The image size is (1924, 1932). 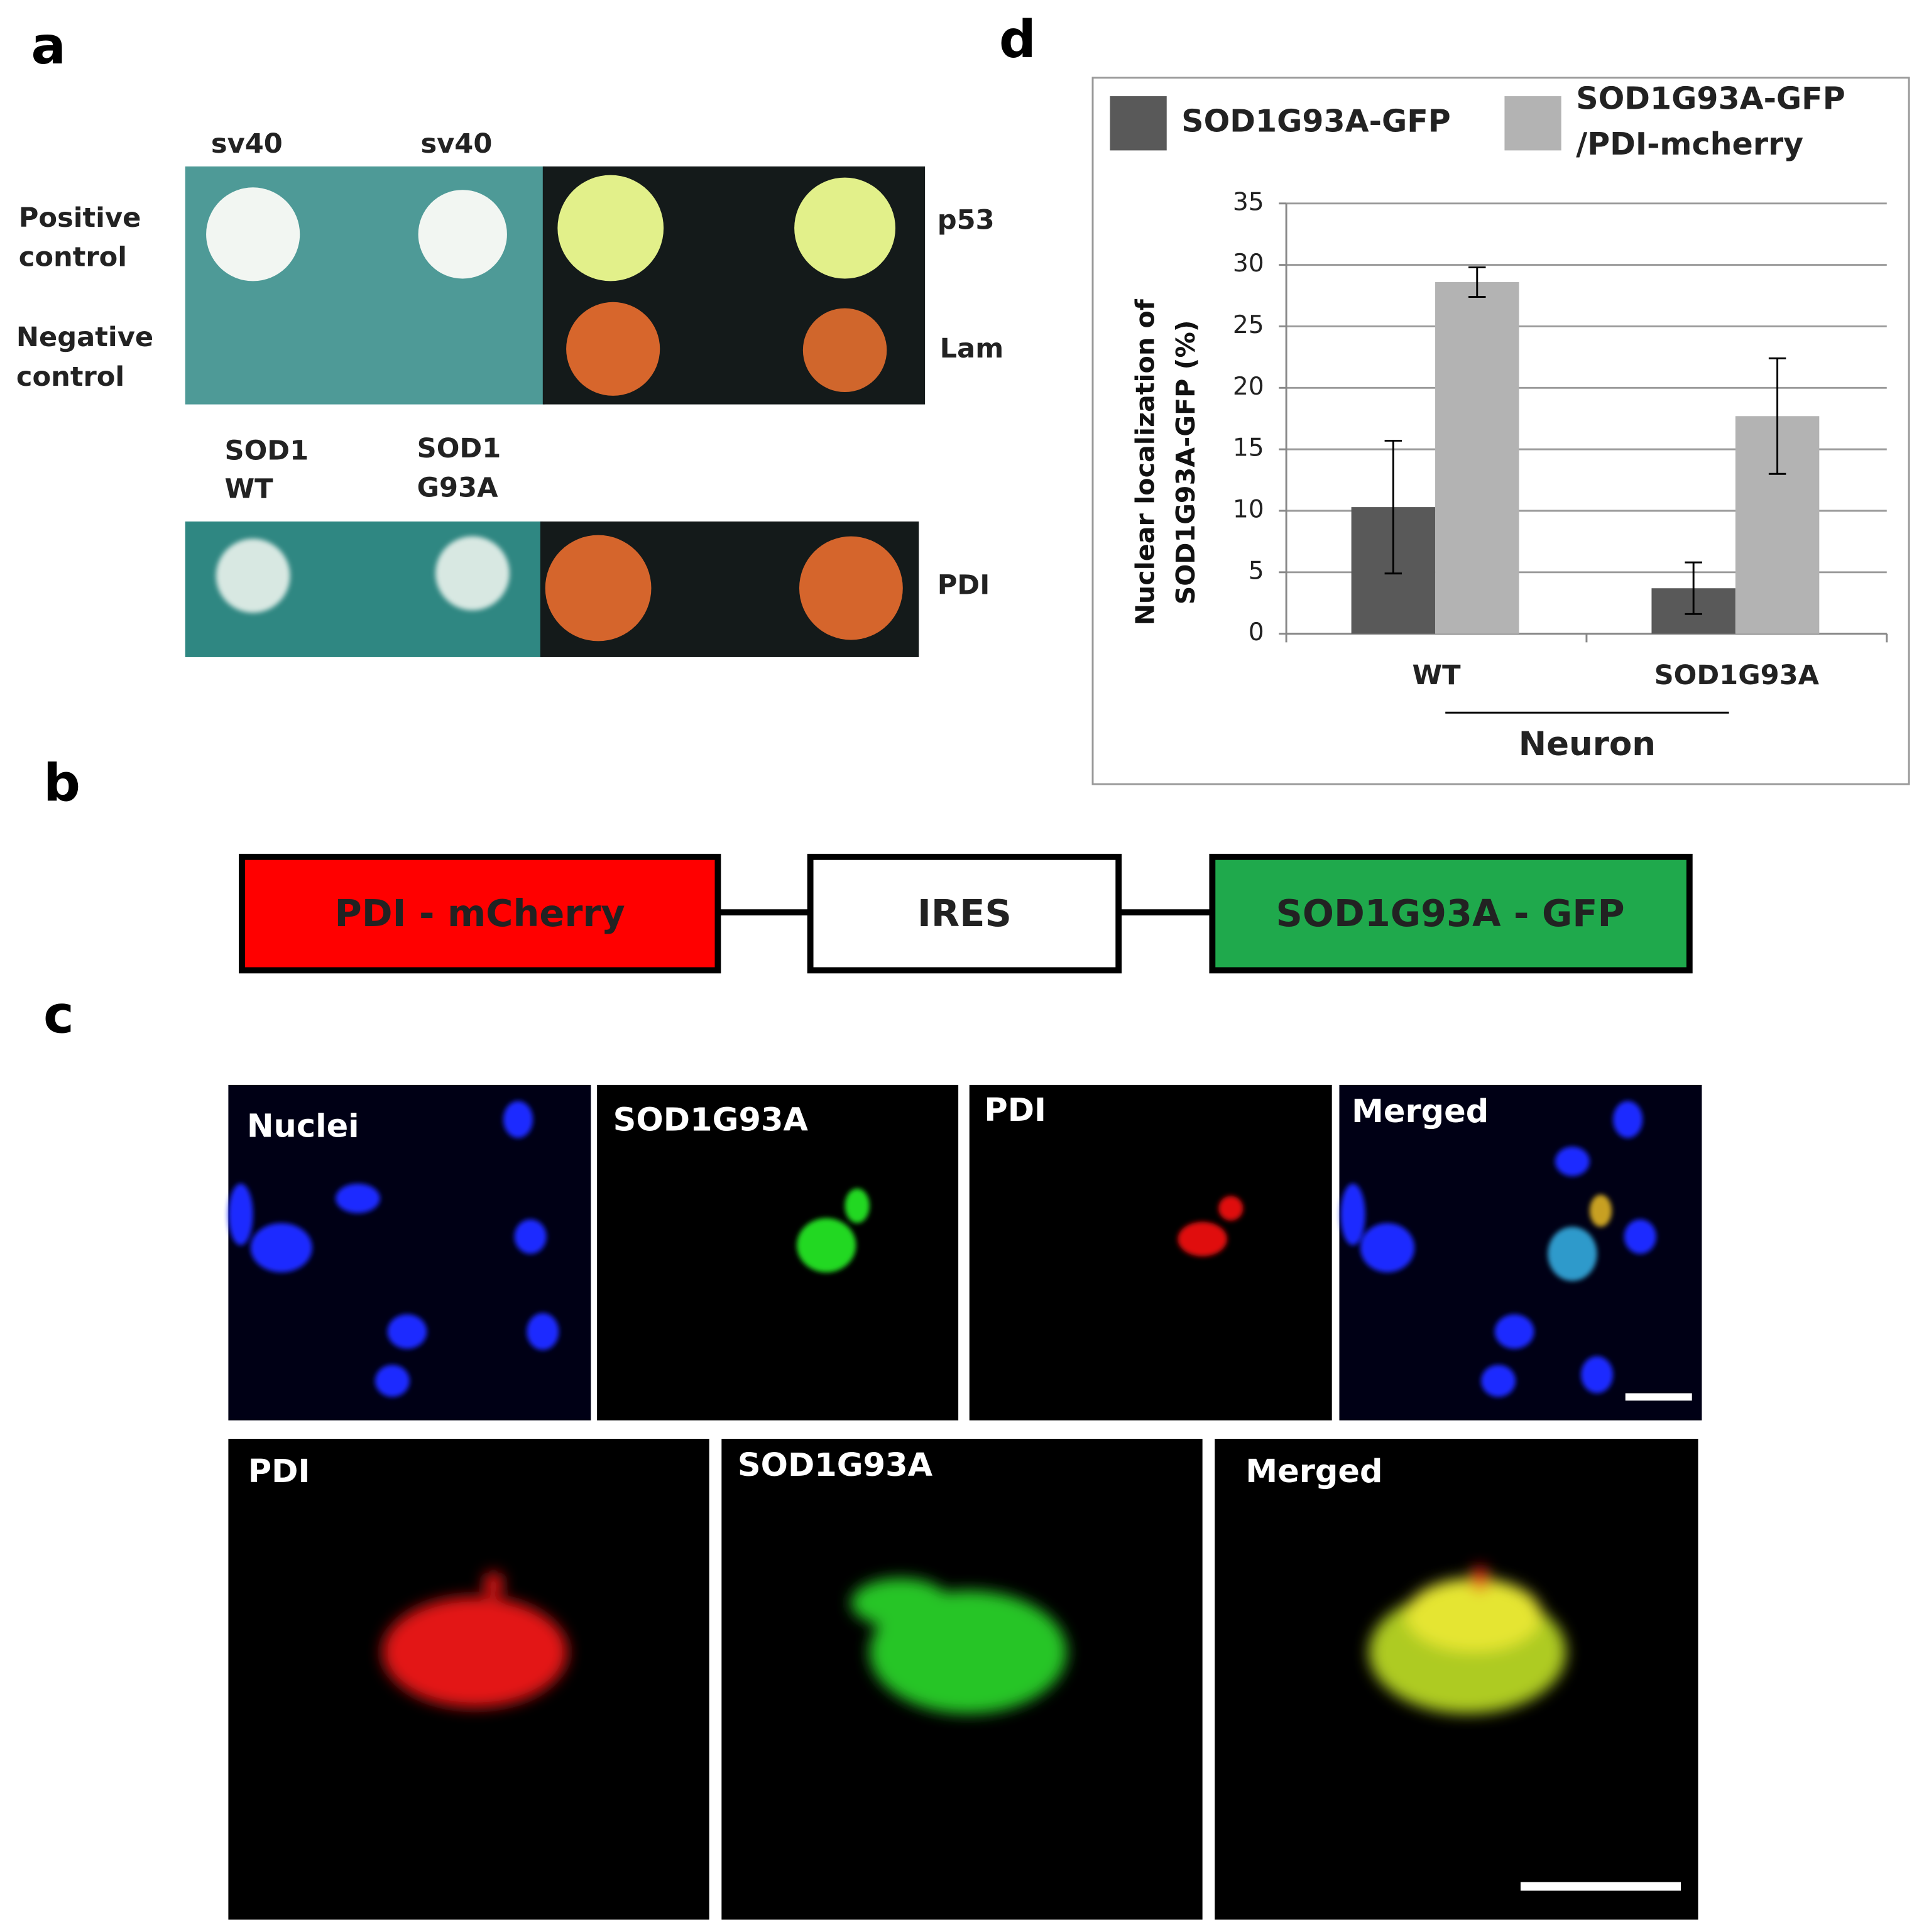 I want to click on y-axis-label: SOD1G93A-GFP (%), so click(x=1186, y=462).